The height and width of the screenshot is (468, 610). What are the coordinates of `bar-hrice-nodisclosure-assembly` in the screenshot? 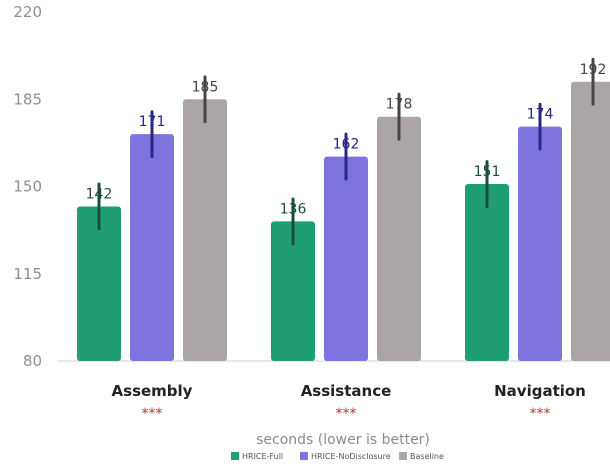 It's located at (152, 247).